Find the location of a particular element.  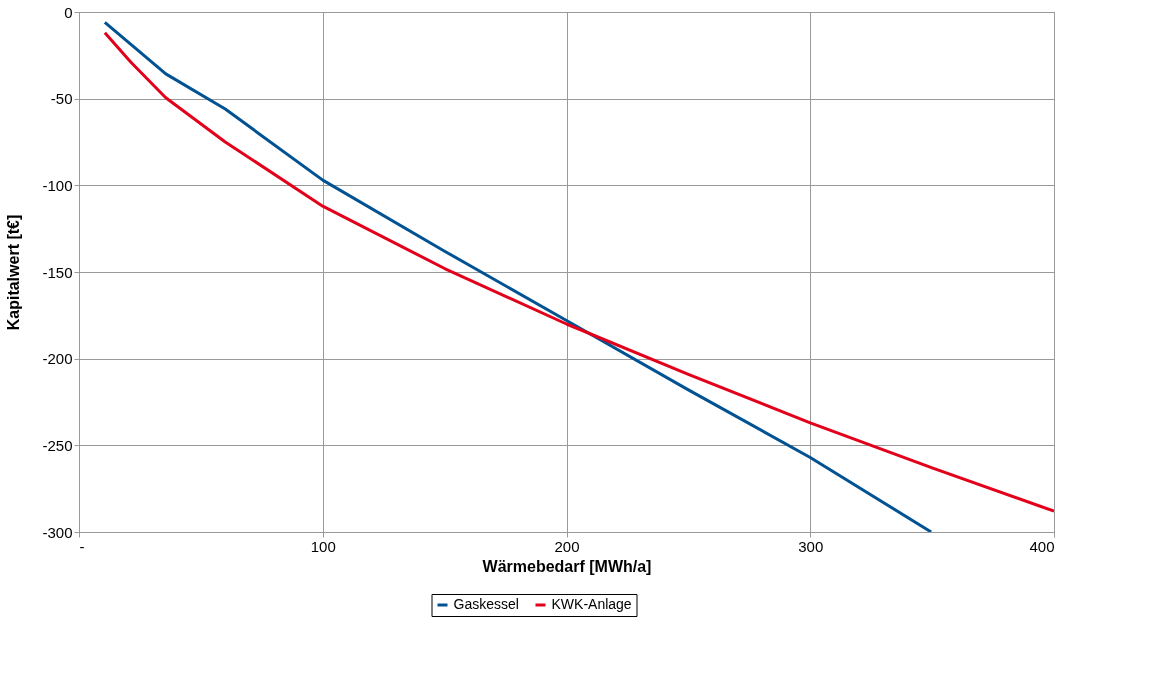

x-axis-title: Wärmebedarf [MWh/a] is located at coordinates (567, 566).